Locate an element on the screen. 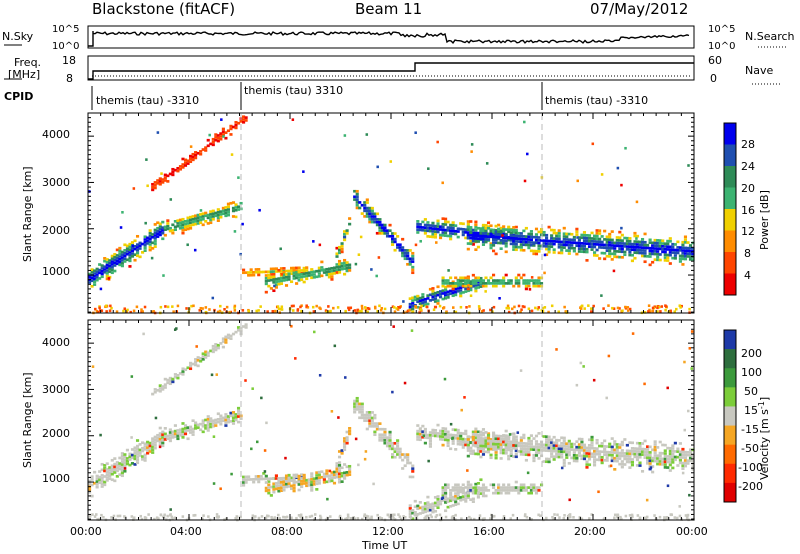 The width and height of the screenshot is (800, 554). xtick-1200: 12:00 is located at coordinates (388, 531).